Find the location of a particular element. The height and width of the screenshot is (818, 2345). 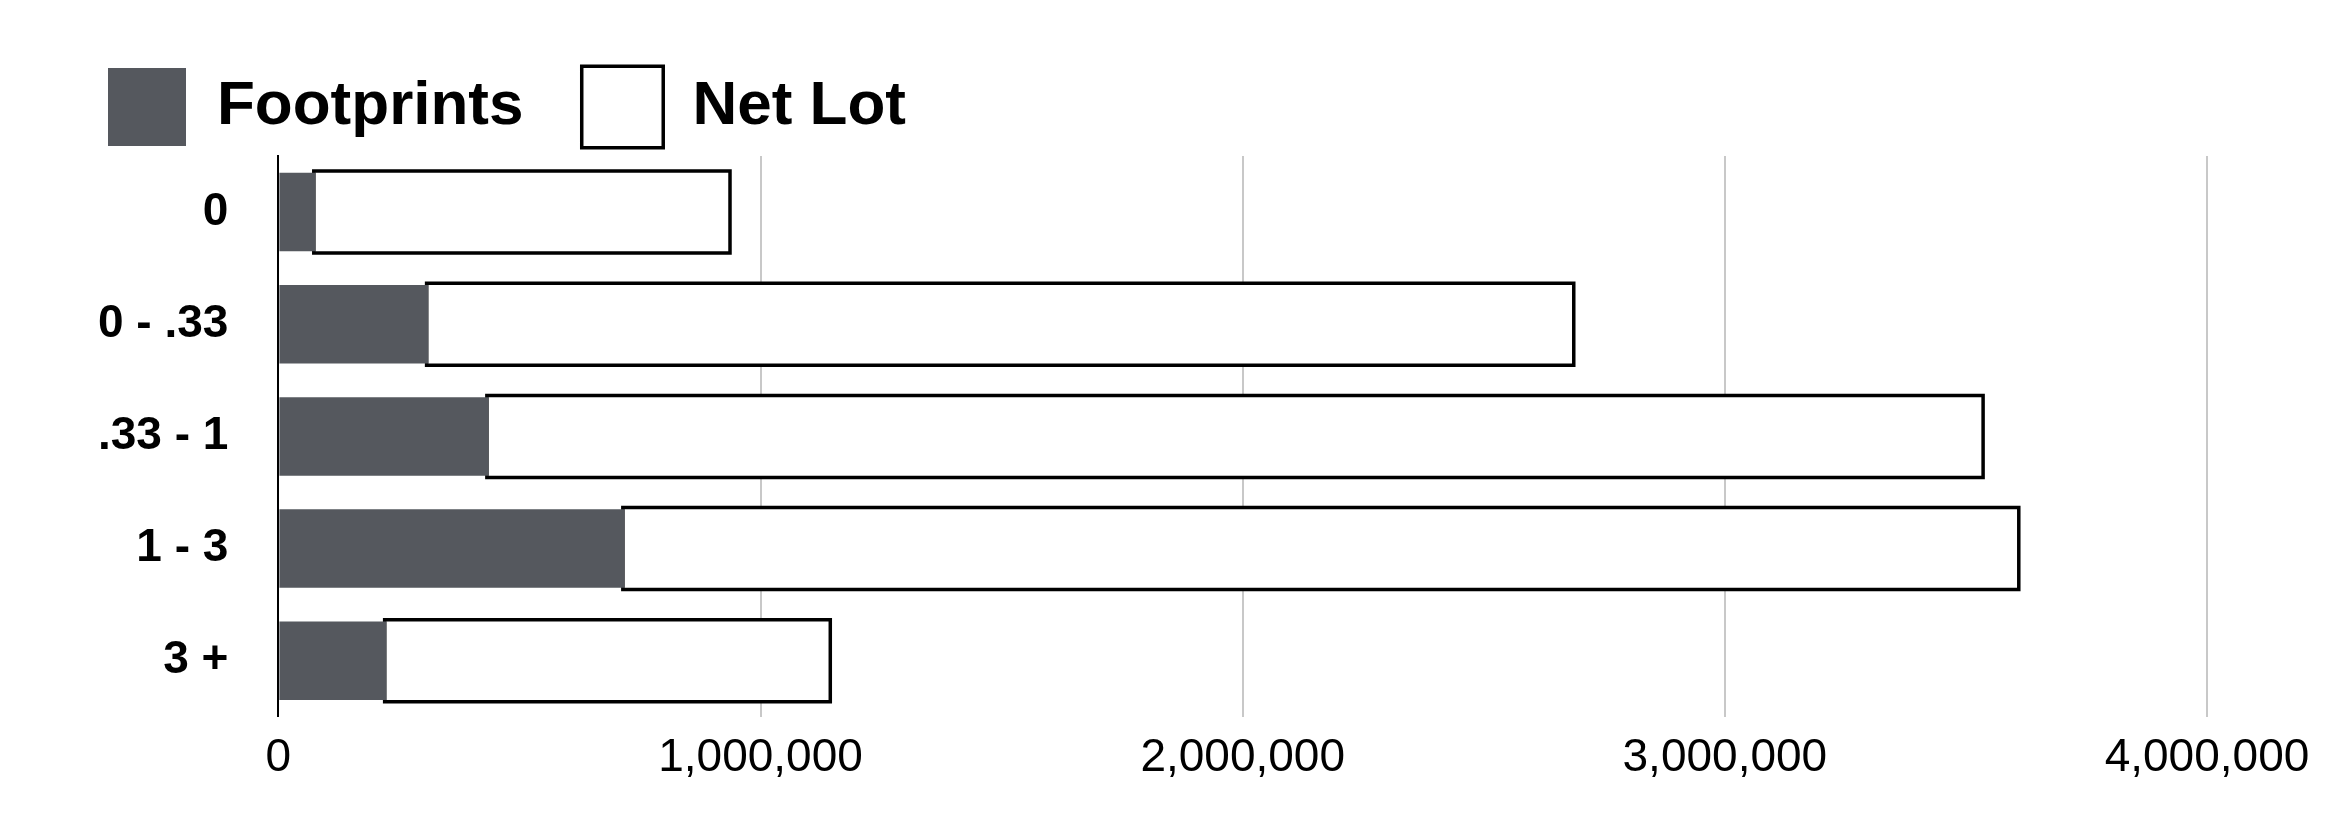

y-tick-label: 0 is located at coordinates (215, 208).